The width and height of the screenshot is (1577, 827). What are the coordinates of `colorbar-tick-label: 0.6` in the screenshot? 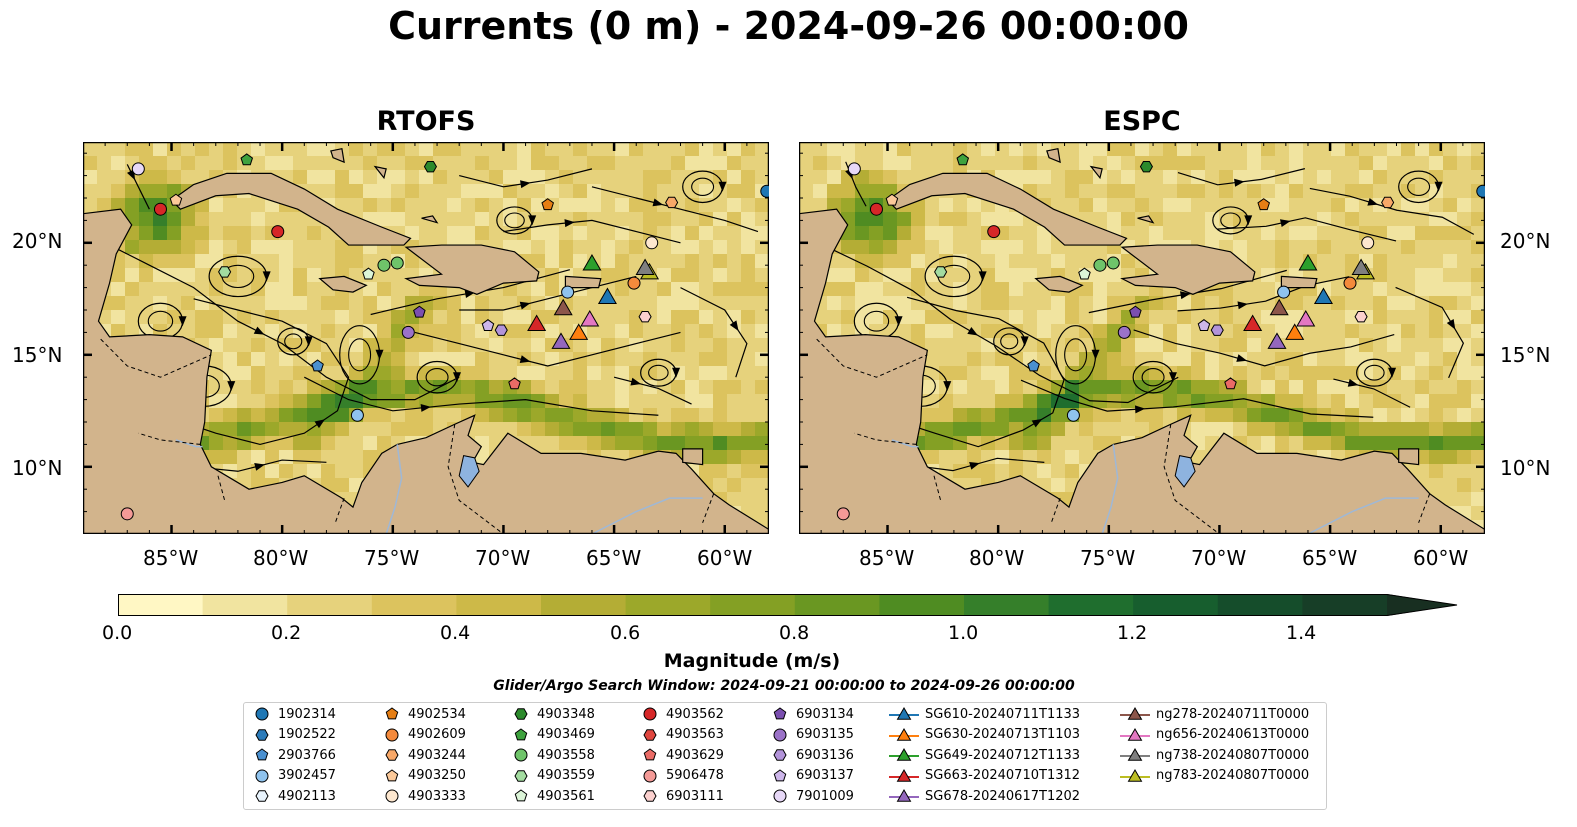 It's located at (625, 633).